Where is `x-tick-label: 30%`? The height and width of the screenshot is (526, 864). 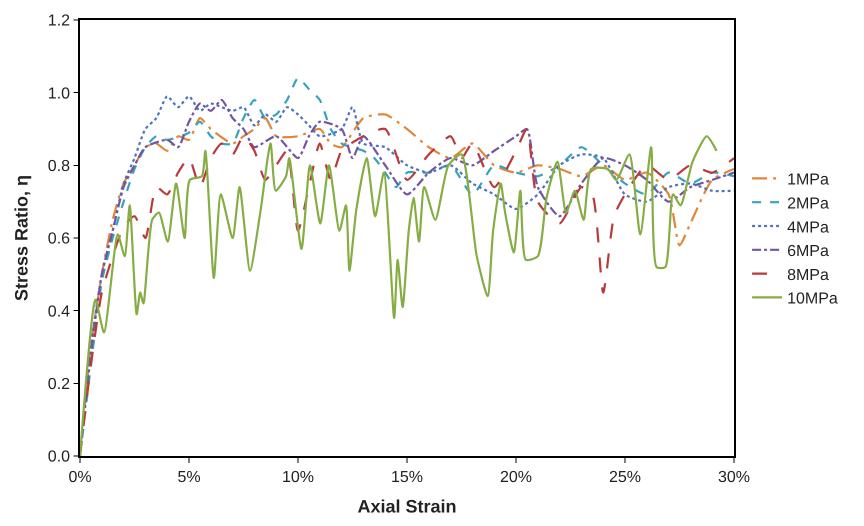
x-tick-label: 30% is located at coordinates (734, 477).